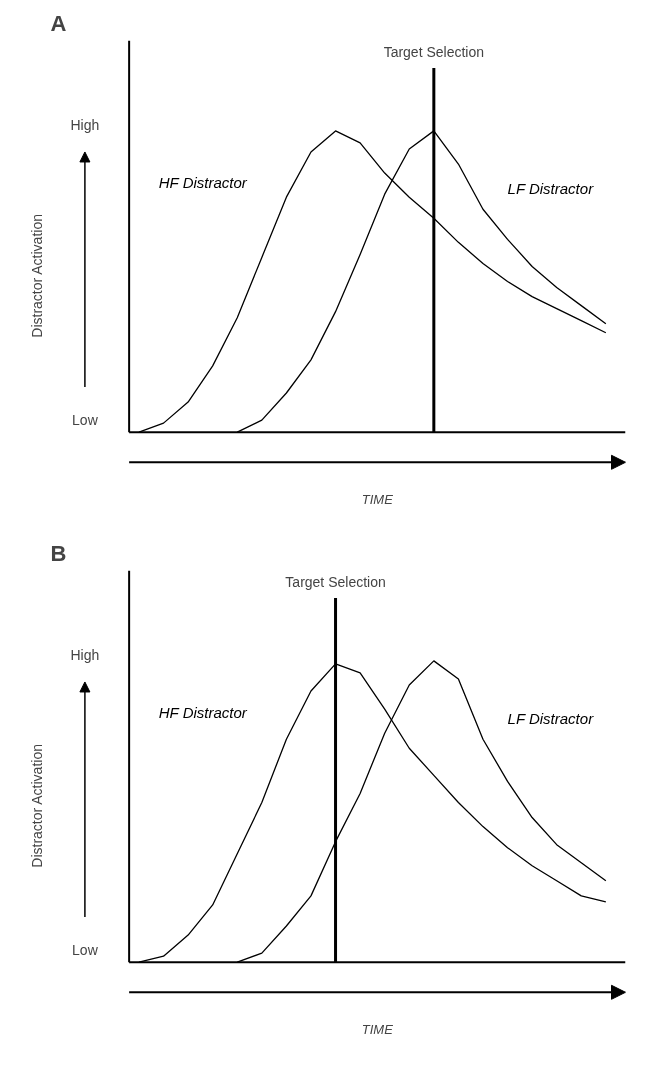 This screenshot has width=646, height=1084. Describe the element at coordinates (58, 553) in the screenshot. I see `chart-title: B` at that location.